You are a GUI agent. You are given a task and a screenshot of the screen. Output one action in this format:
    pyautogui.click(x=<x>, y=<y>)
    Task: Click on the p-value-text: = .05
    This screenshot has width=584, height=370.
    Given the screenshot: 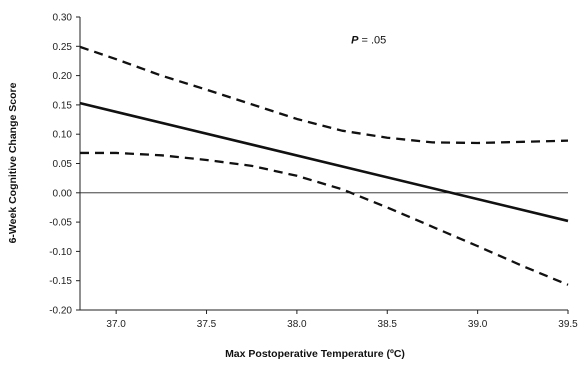 What is the action you would take?
    pyautogui.click(x=372, y=40)
    